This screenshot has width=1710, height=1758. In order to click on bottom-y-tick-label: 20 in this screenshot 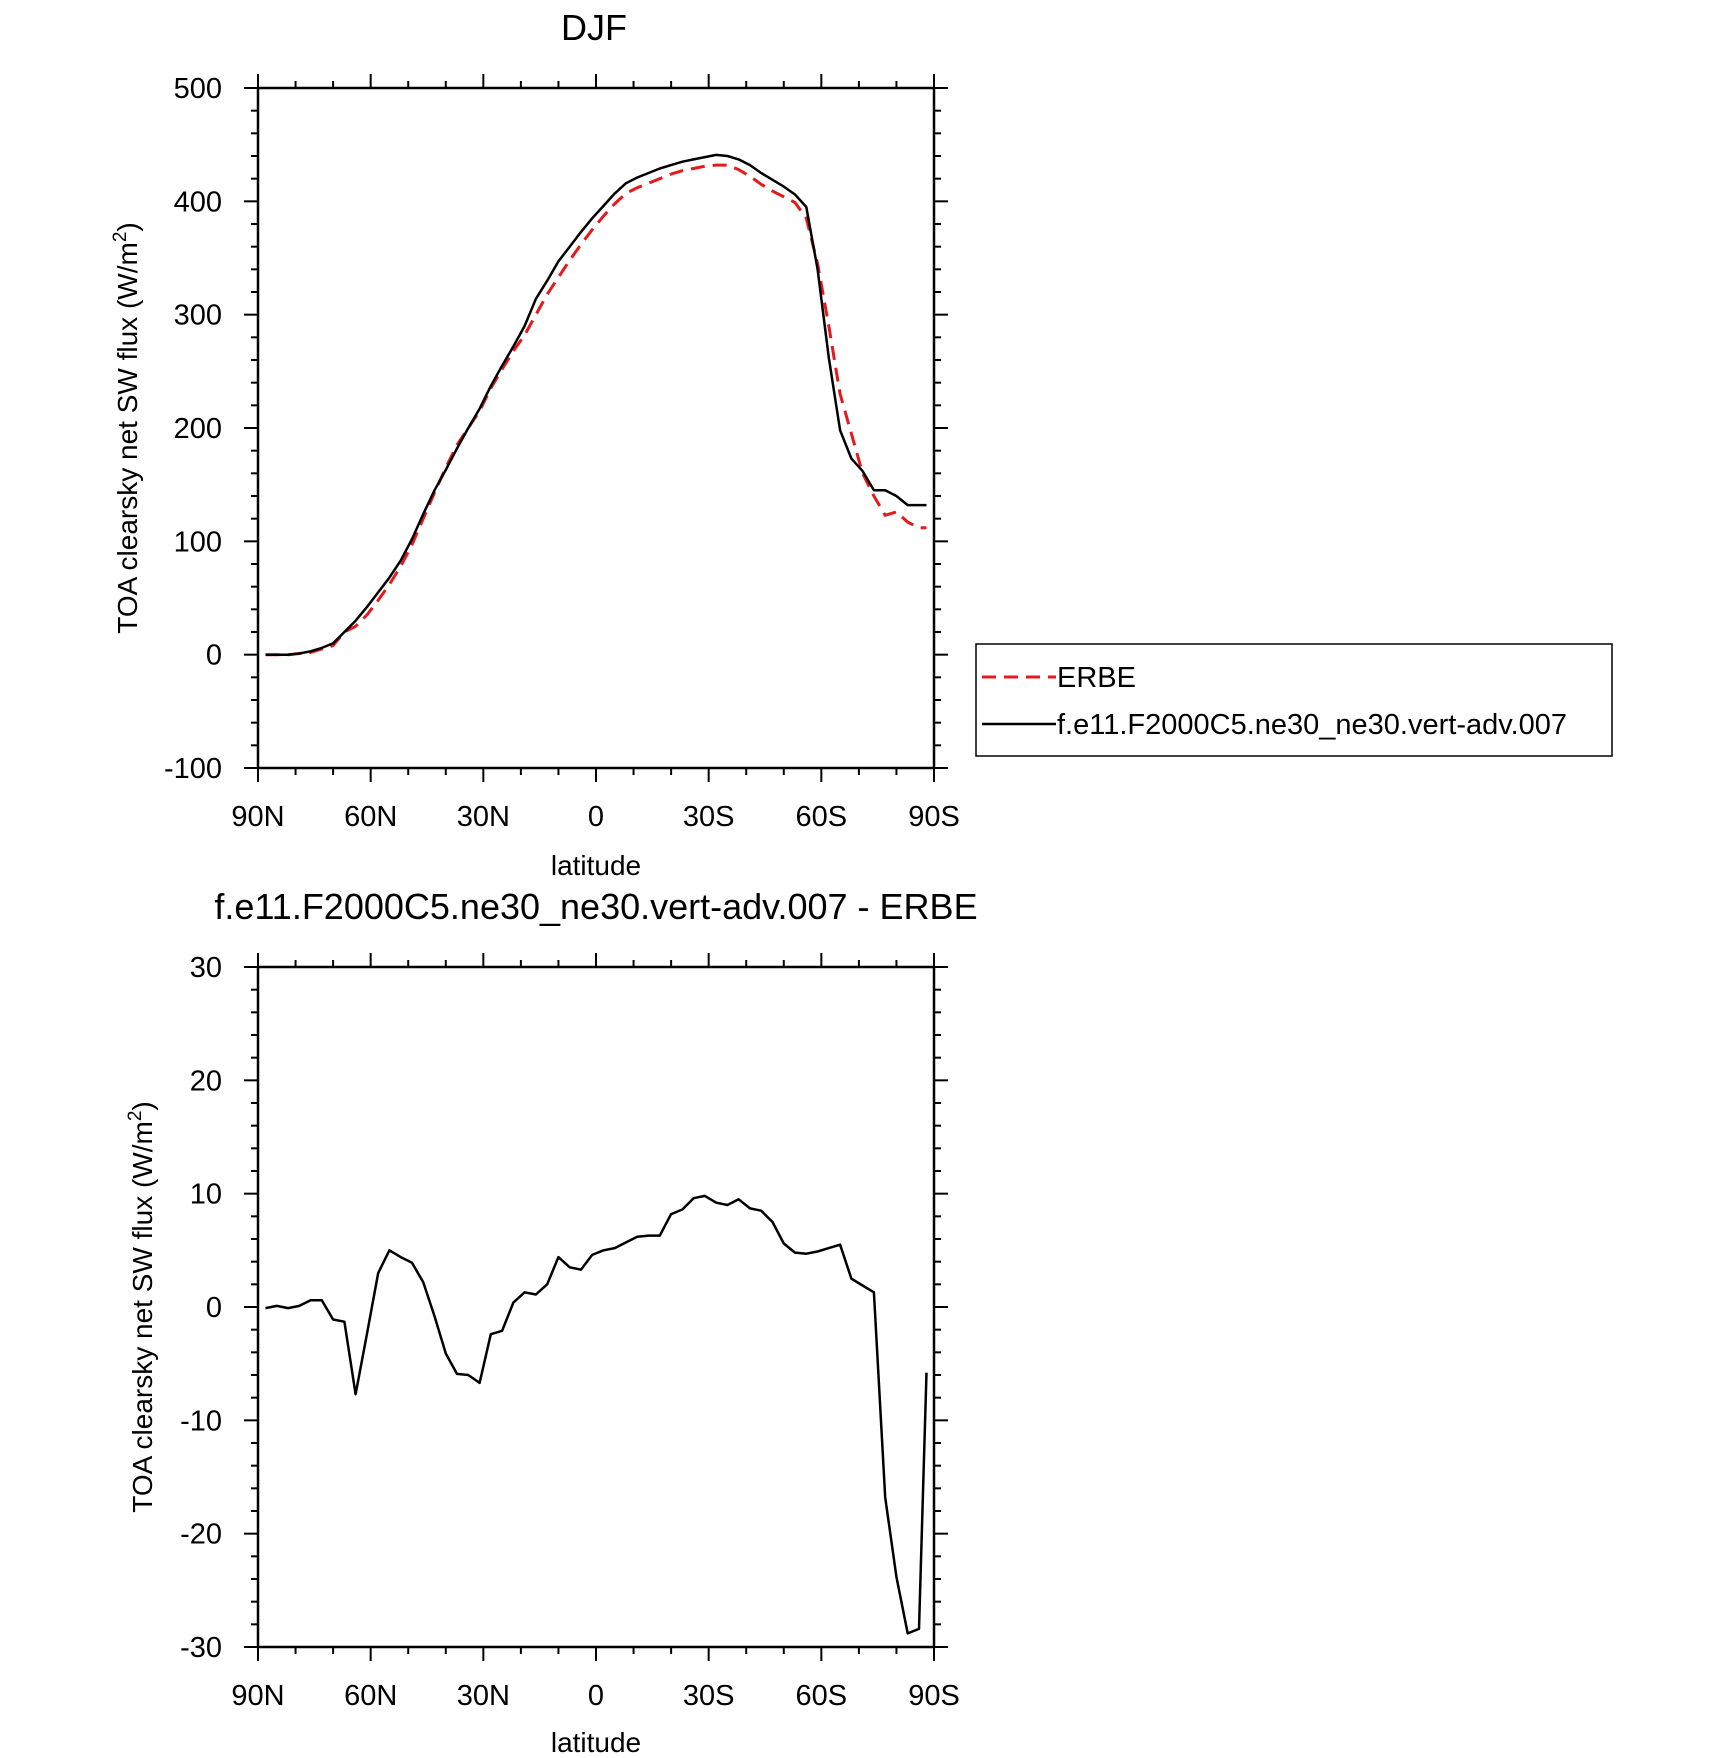, I will do `click(206, 1081)`.